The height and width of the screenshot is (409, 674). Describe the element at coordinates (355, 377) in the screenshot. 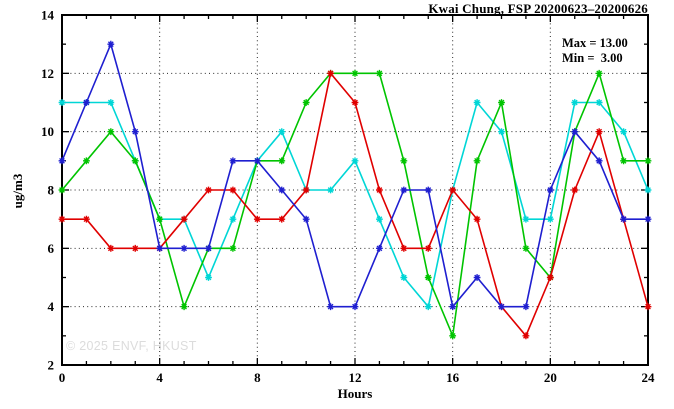

I see `x-tick-label: 12` at that location.